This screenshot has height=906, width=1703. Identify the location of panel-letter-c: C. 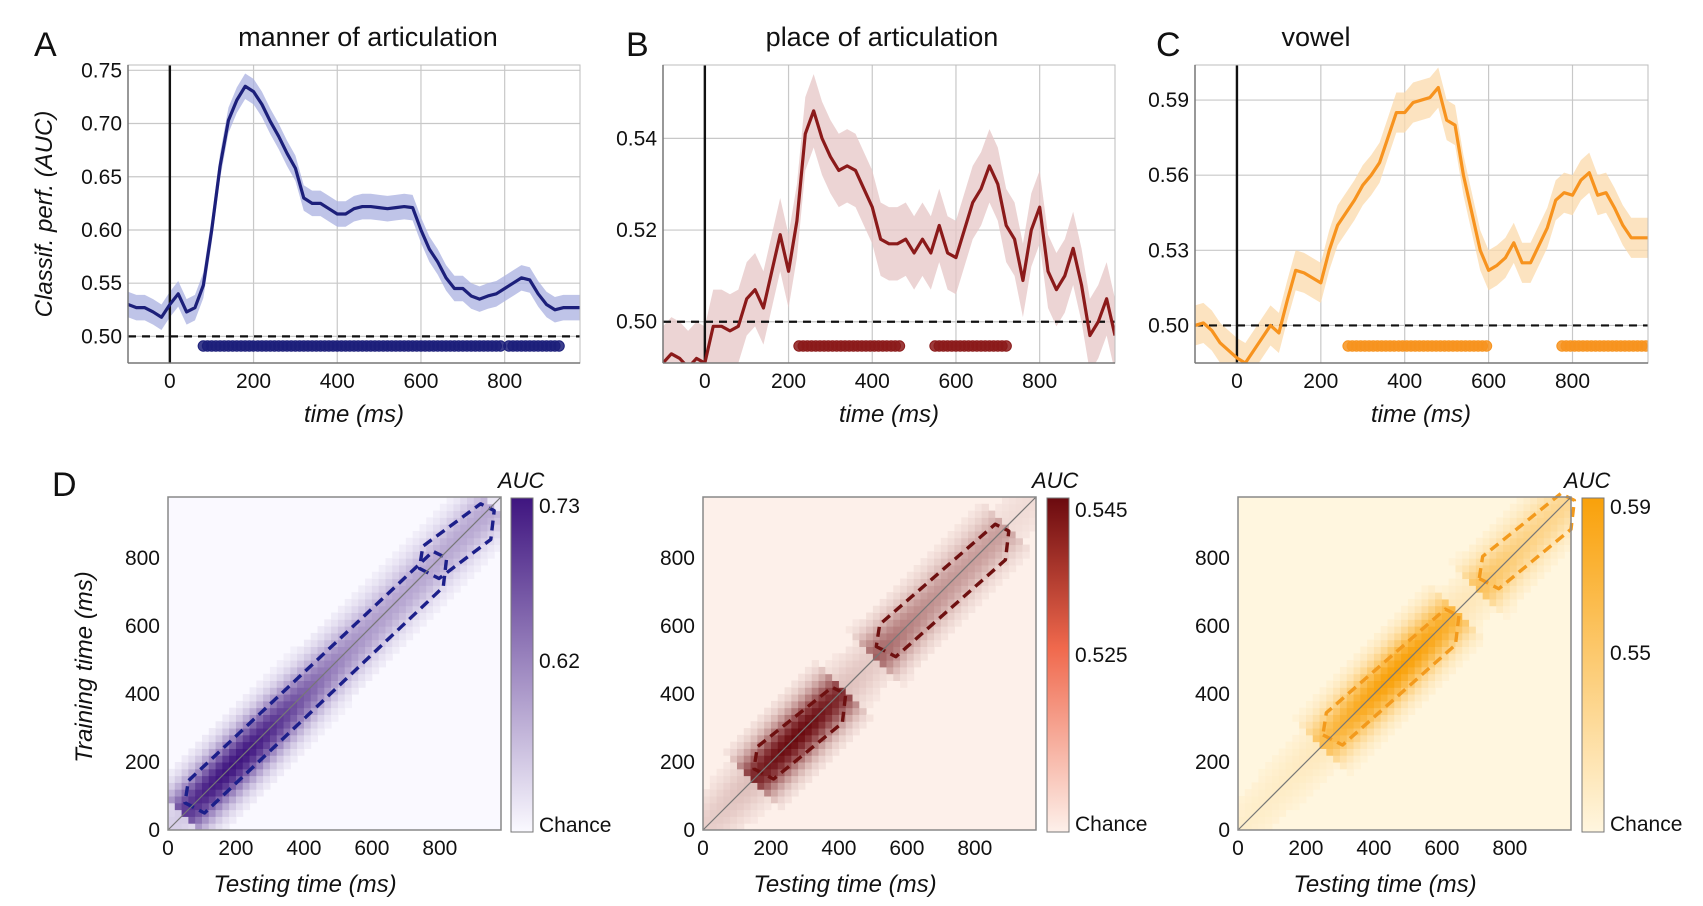
(1168, 45).